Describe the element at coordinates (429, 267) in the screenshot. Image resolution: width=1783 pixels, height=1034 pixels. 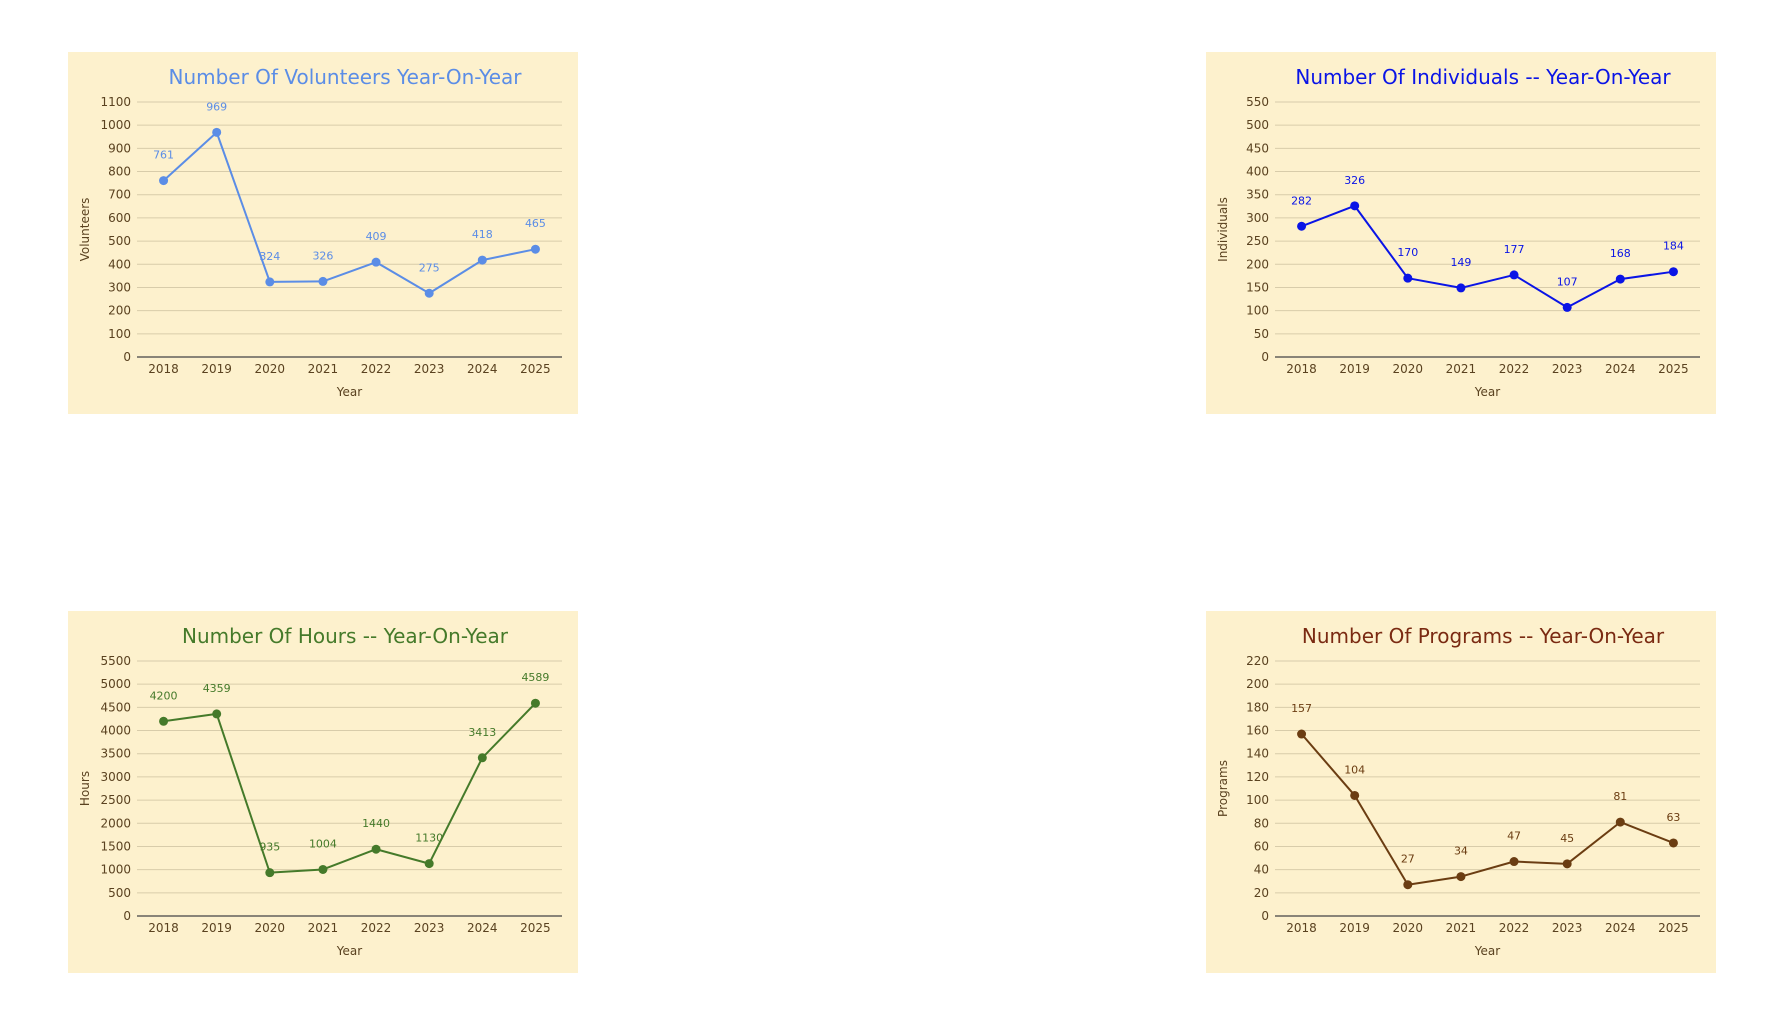
I see `data-label: 275` at that location.